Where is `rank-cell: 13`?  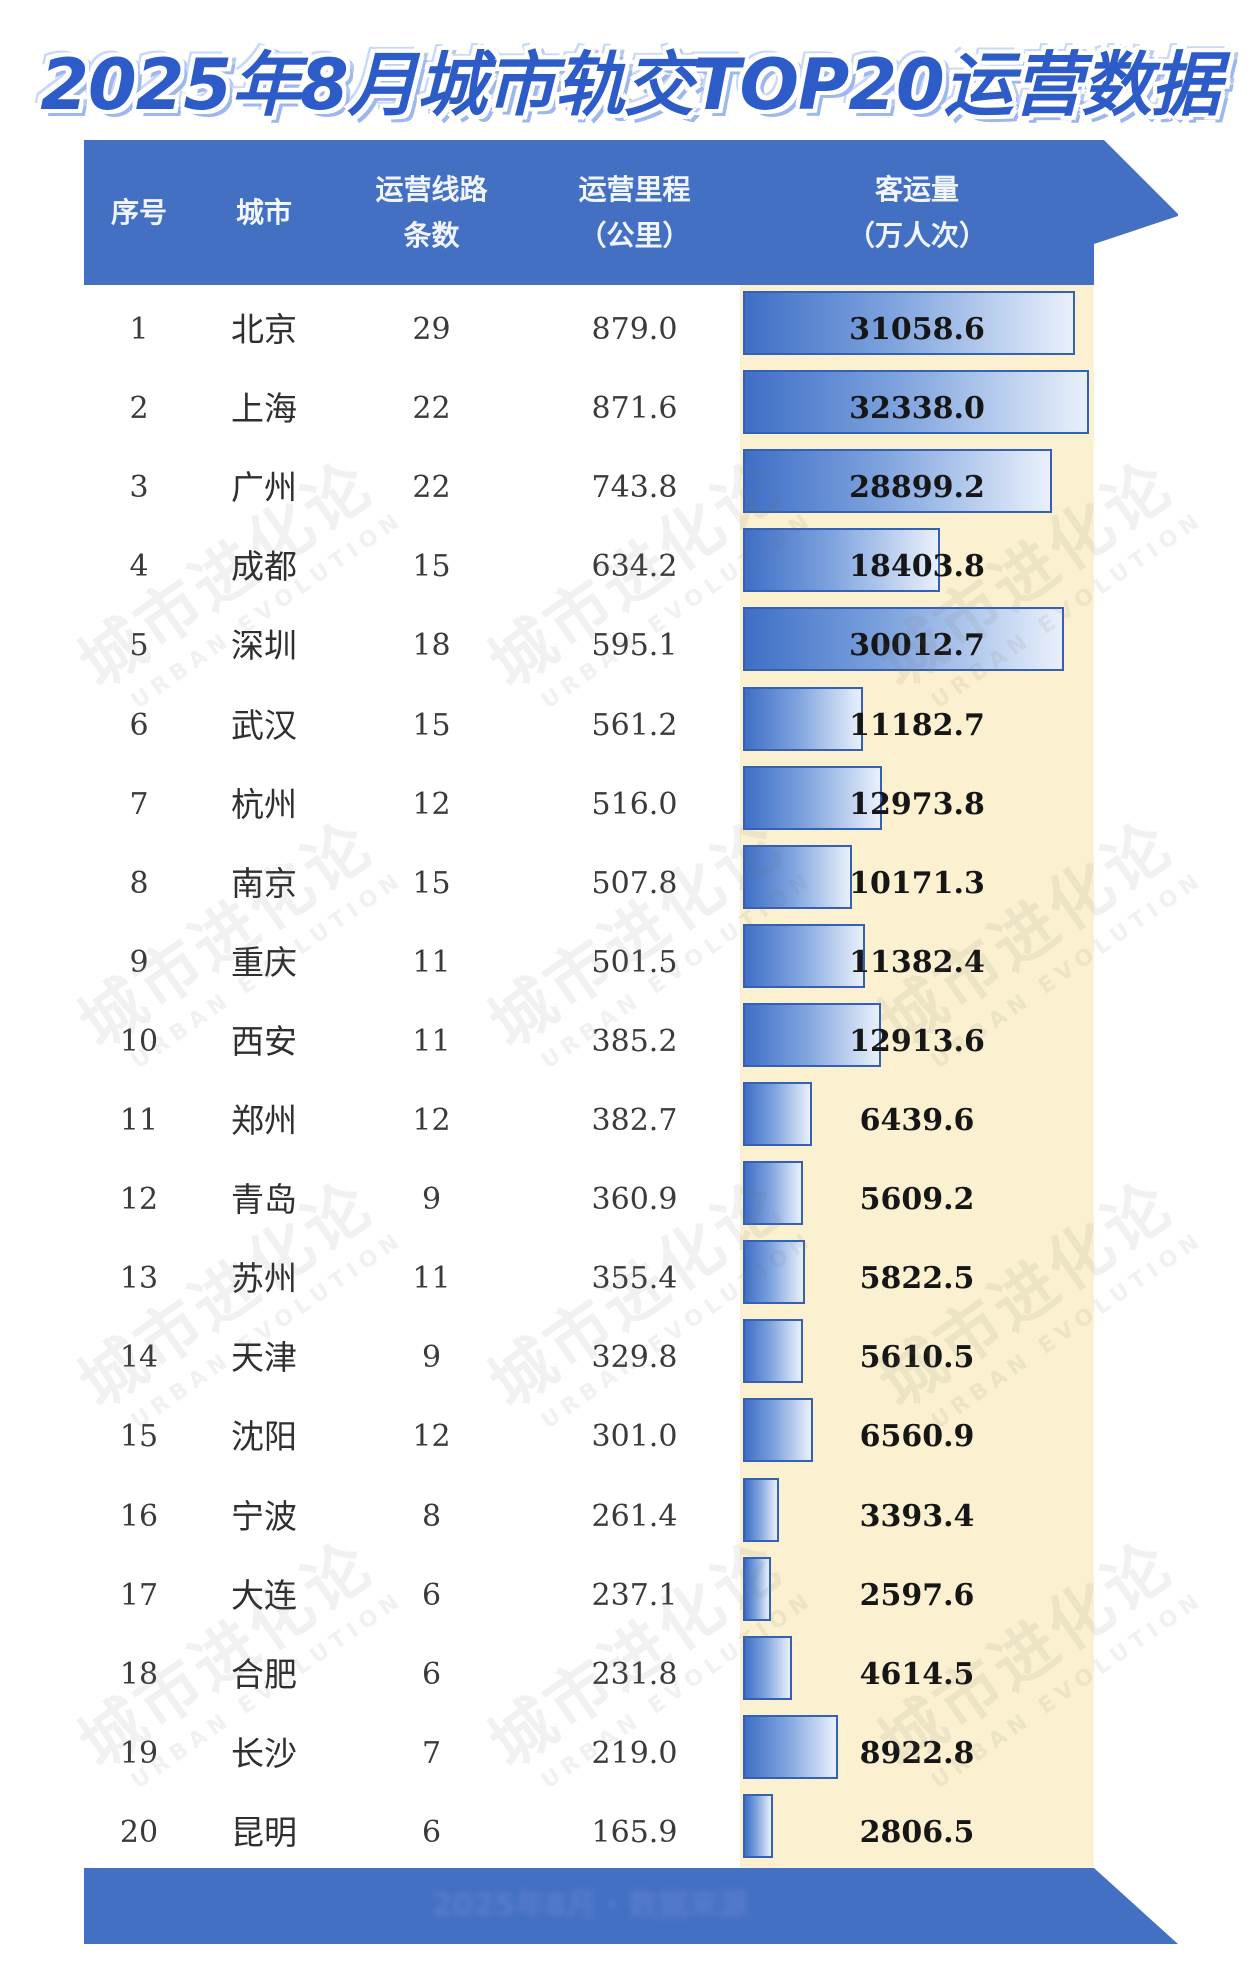
rank-cell: 13 is located at coordinates (139, 1278).